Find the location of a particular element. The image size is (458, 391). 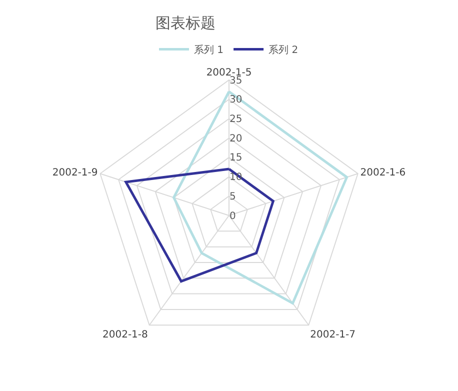

y-tick-label: 5 is located at coordinates (233, 196).